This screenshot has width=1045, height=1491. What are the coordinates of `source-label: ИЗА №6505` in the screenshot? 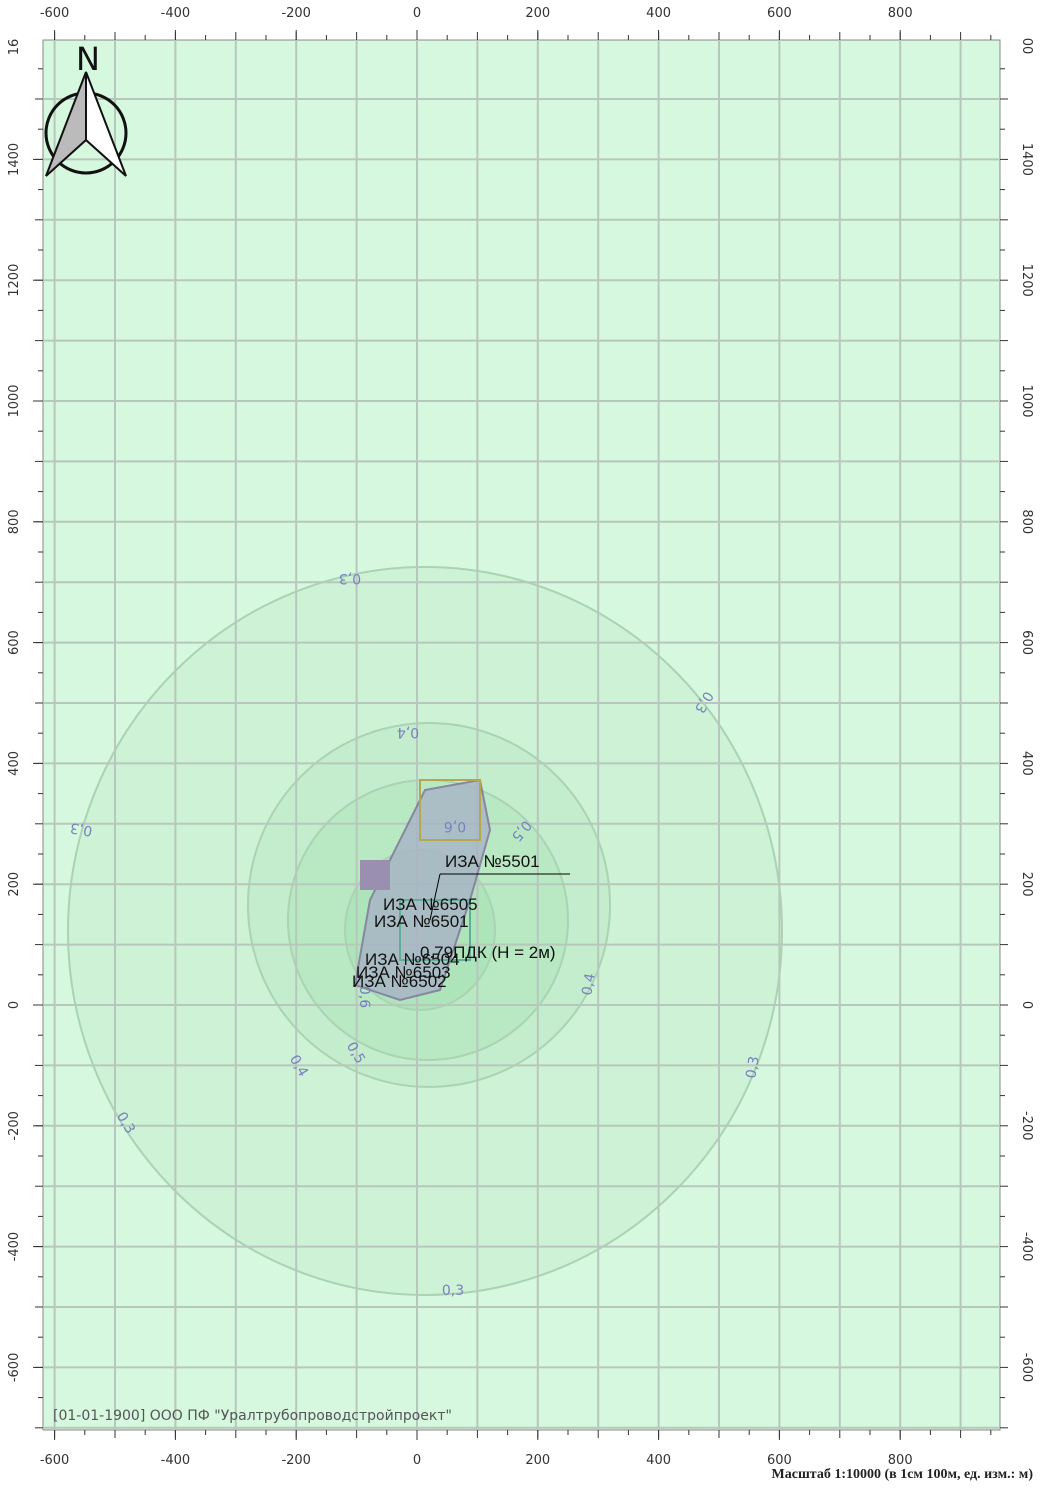 It's located at (430, 904).